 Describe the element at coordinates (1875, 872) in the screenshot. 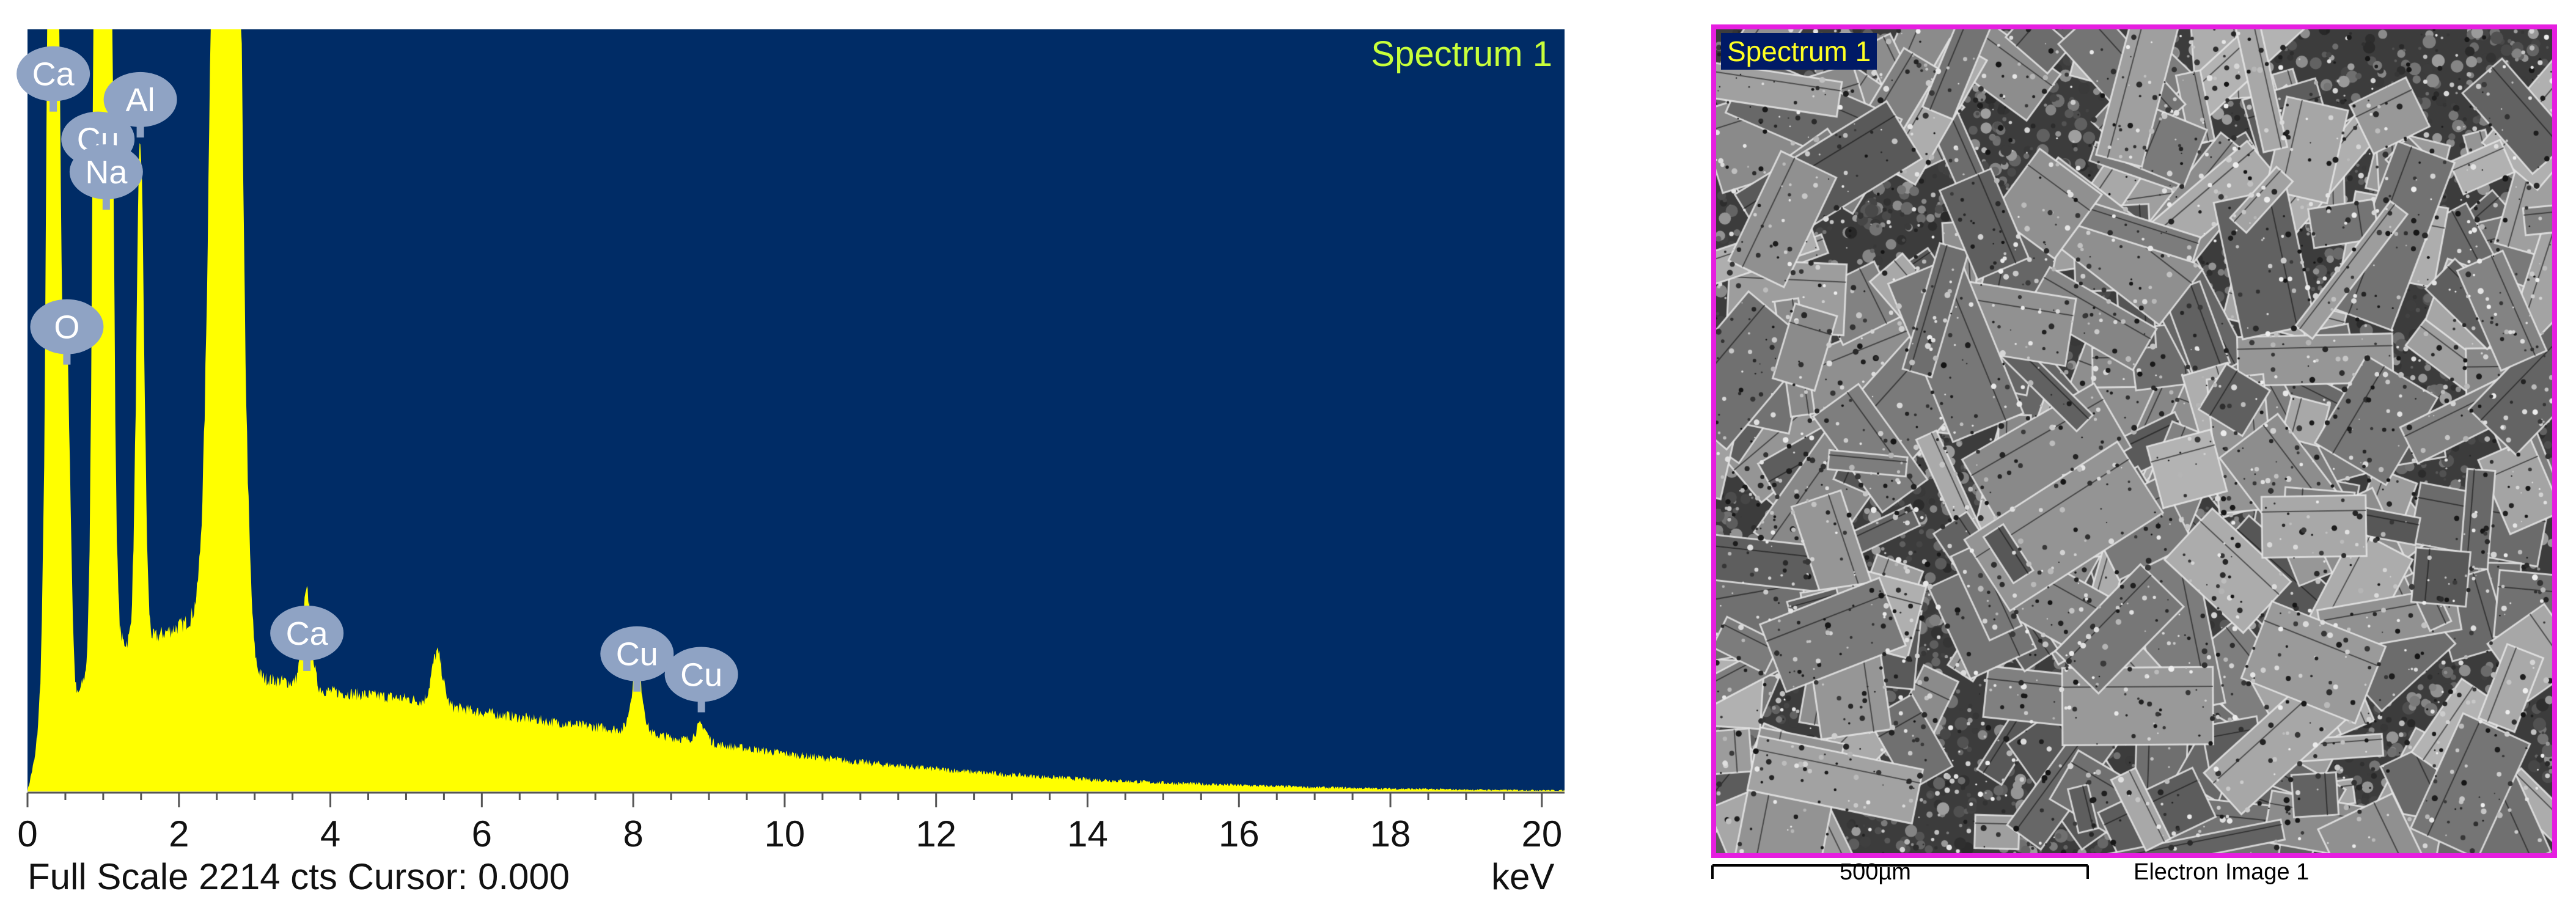

I see `scale-bar-label: 500µm` at that location.